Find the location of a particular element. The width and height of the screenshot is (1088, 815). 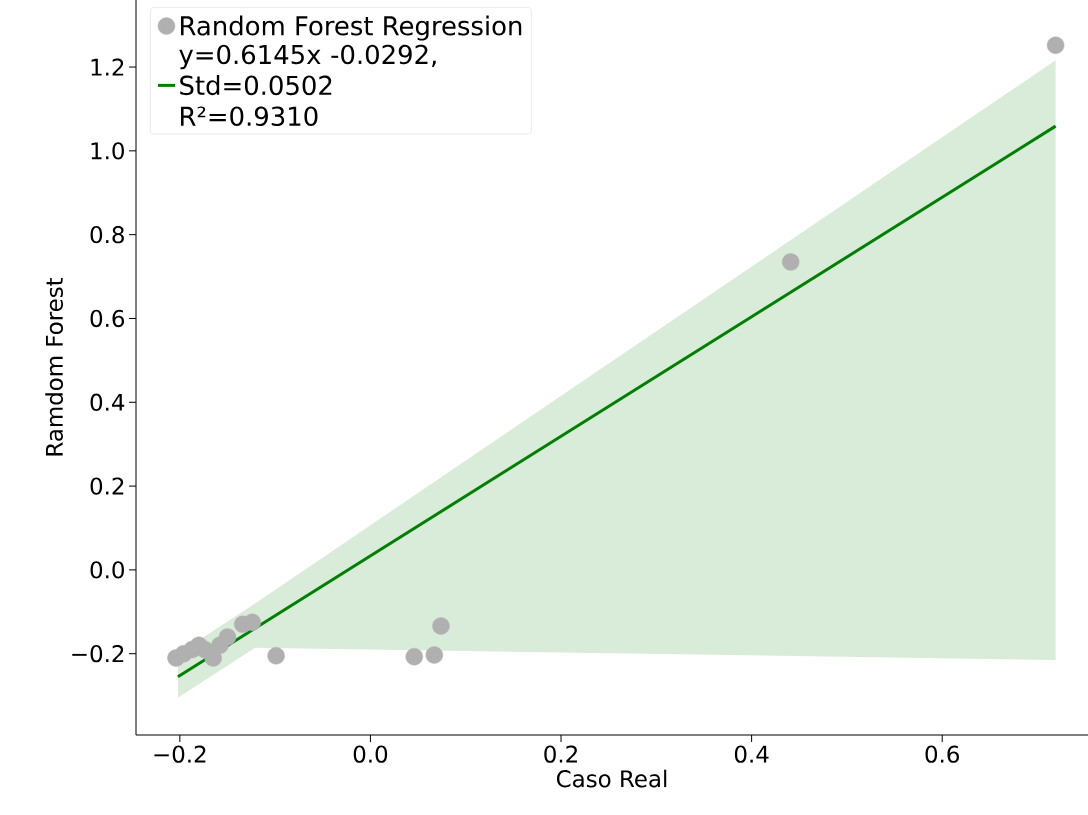

x-axis-title: Caso Real is located at coordinates (611, 778).